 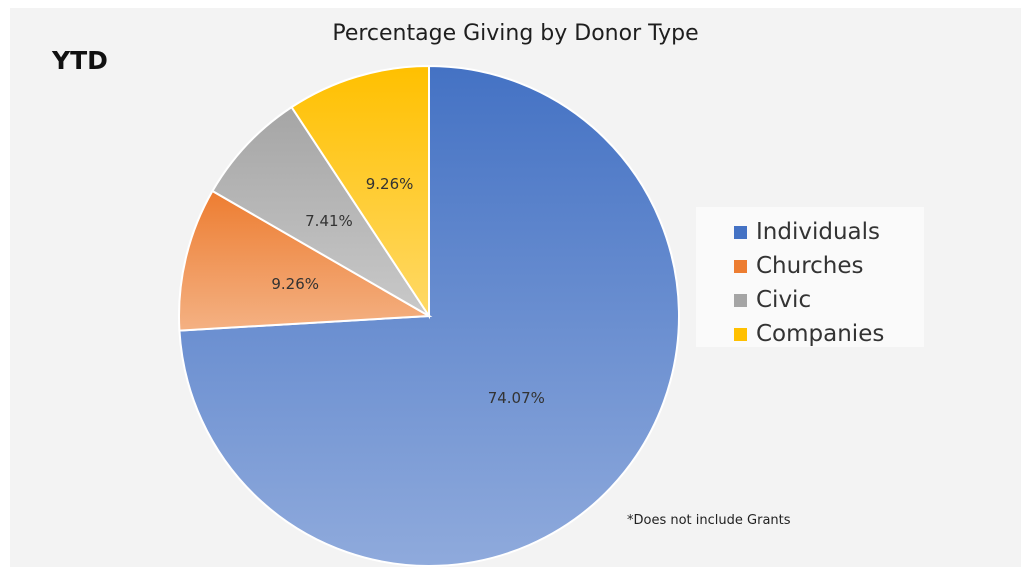 I want to click on legend-item-churches: Churches, so click(x=829, y=266).